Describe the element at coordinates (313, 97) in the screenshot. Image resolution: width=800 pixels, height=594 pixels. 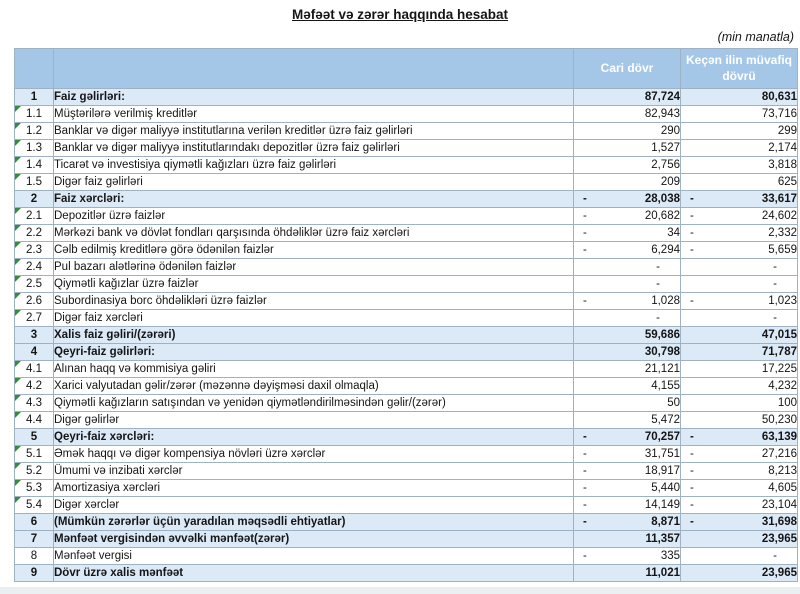
I see `row-label-cell: Faiz gəlirləri:` at that location.